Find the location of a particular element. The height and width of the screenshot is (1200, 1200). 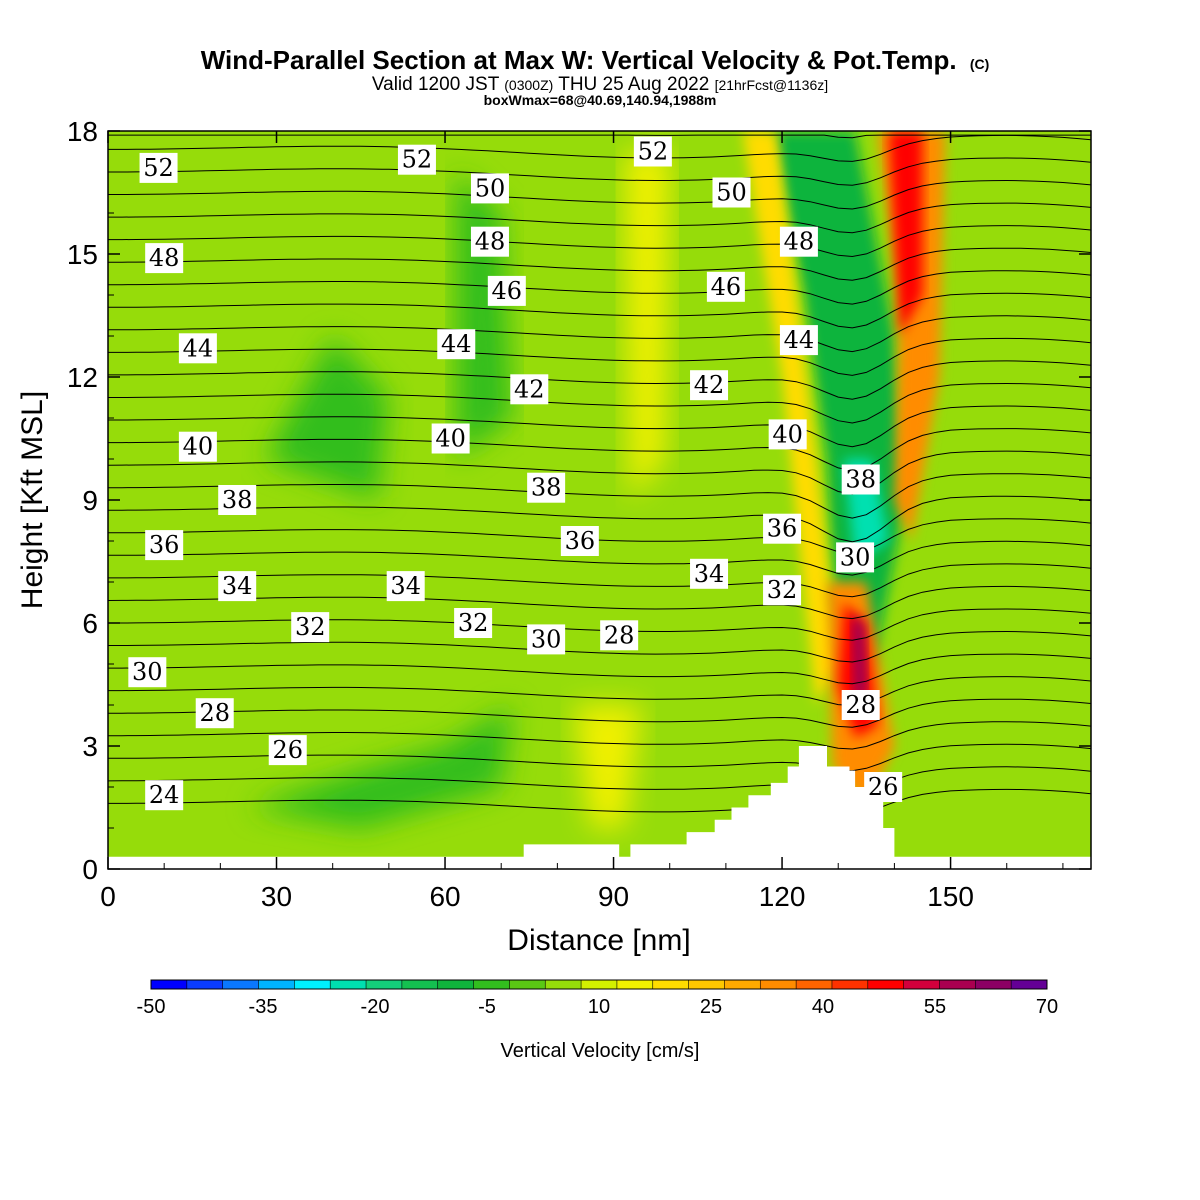

isentrope-label-text: 40 is located at coordinates (198, 447).